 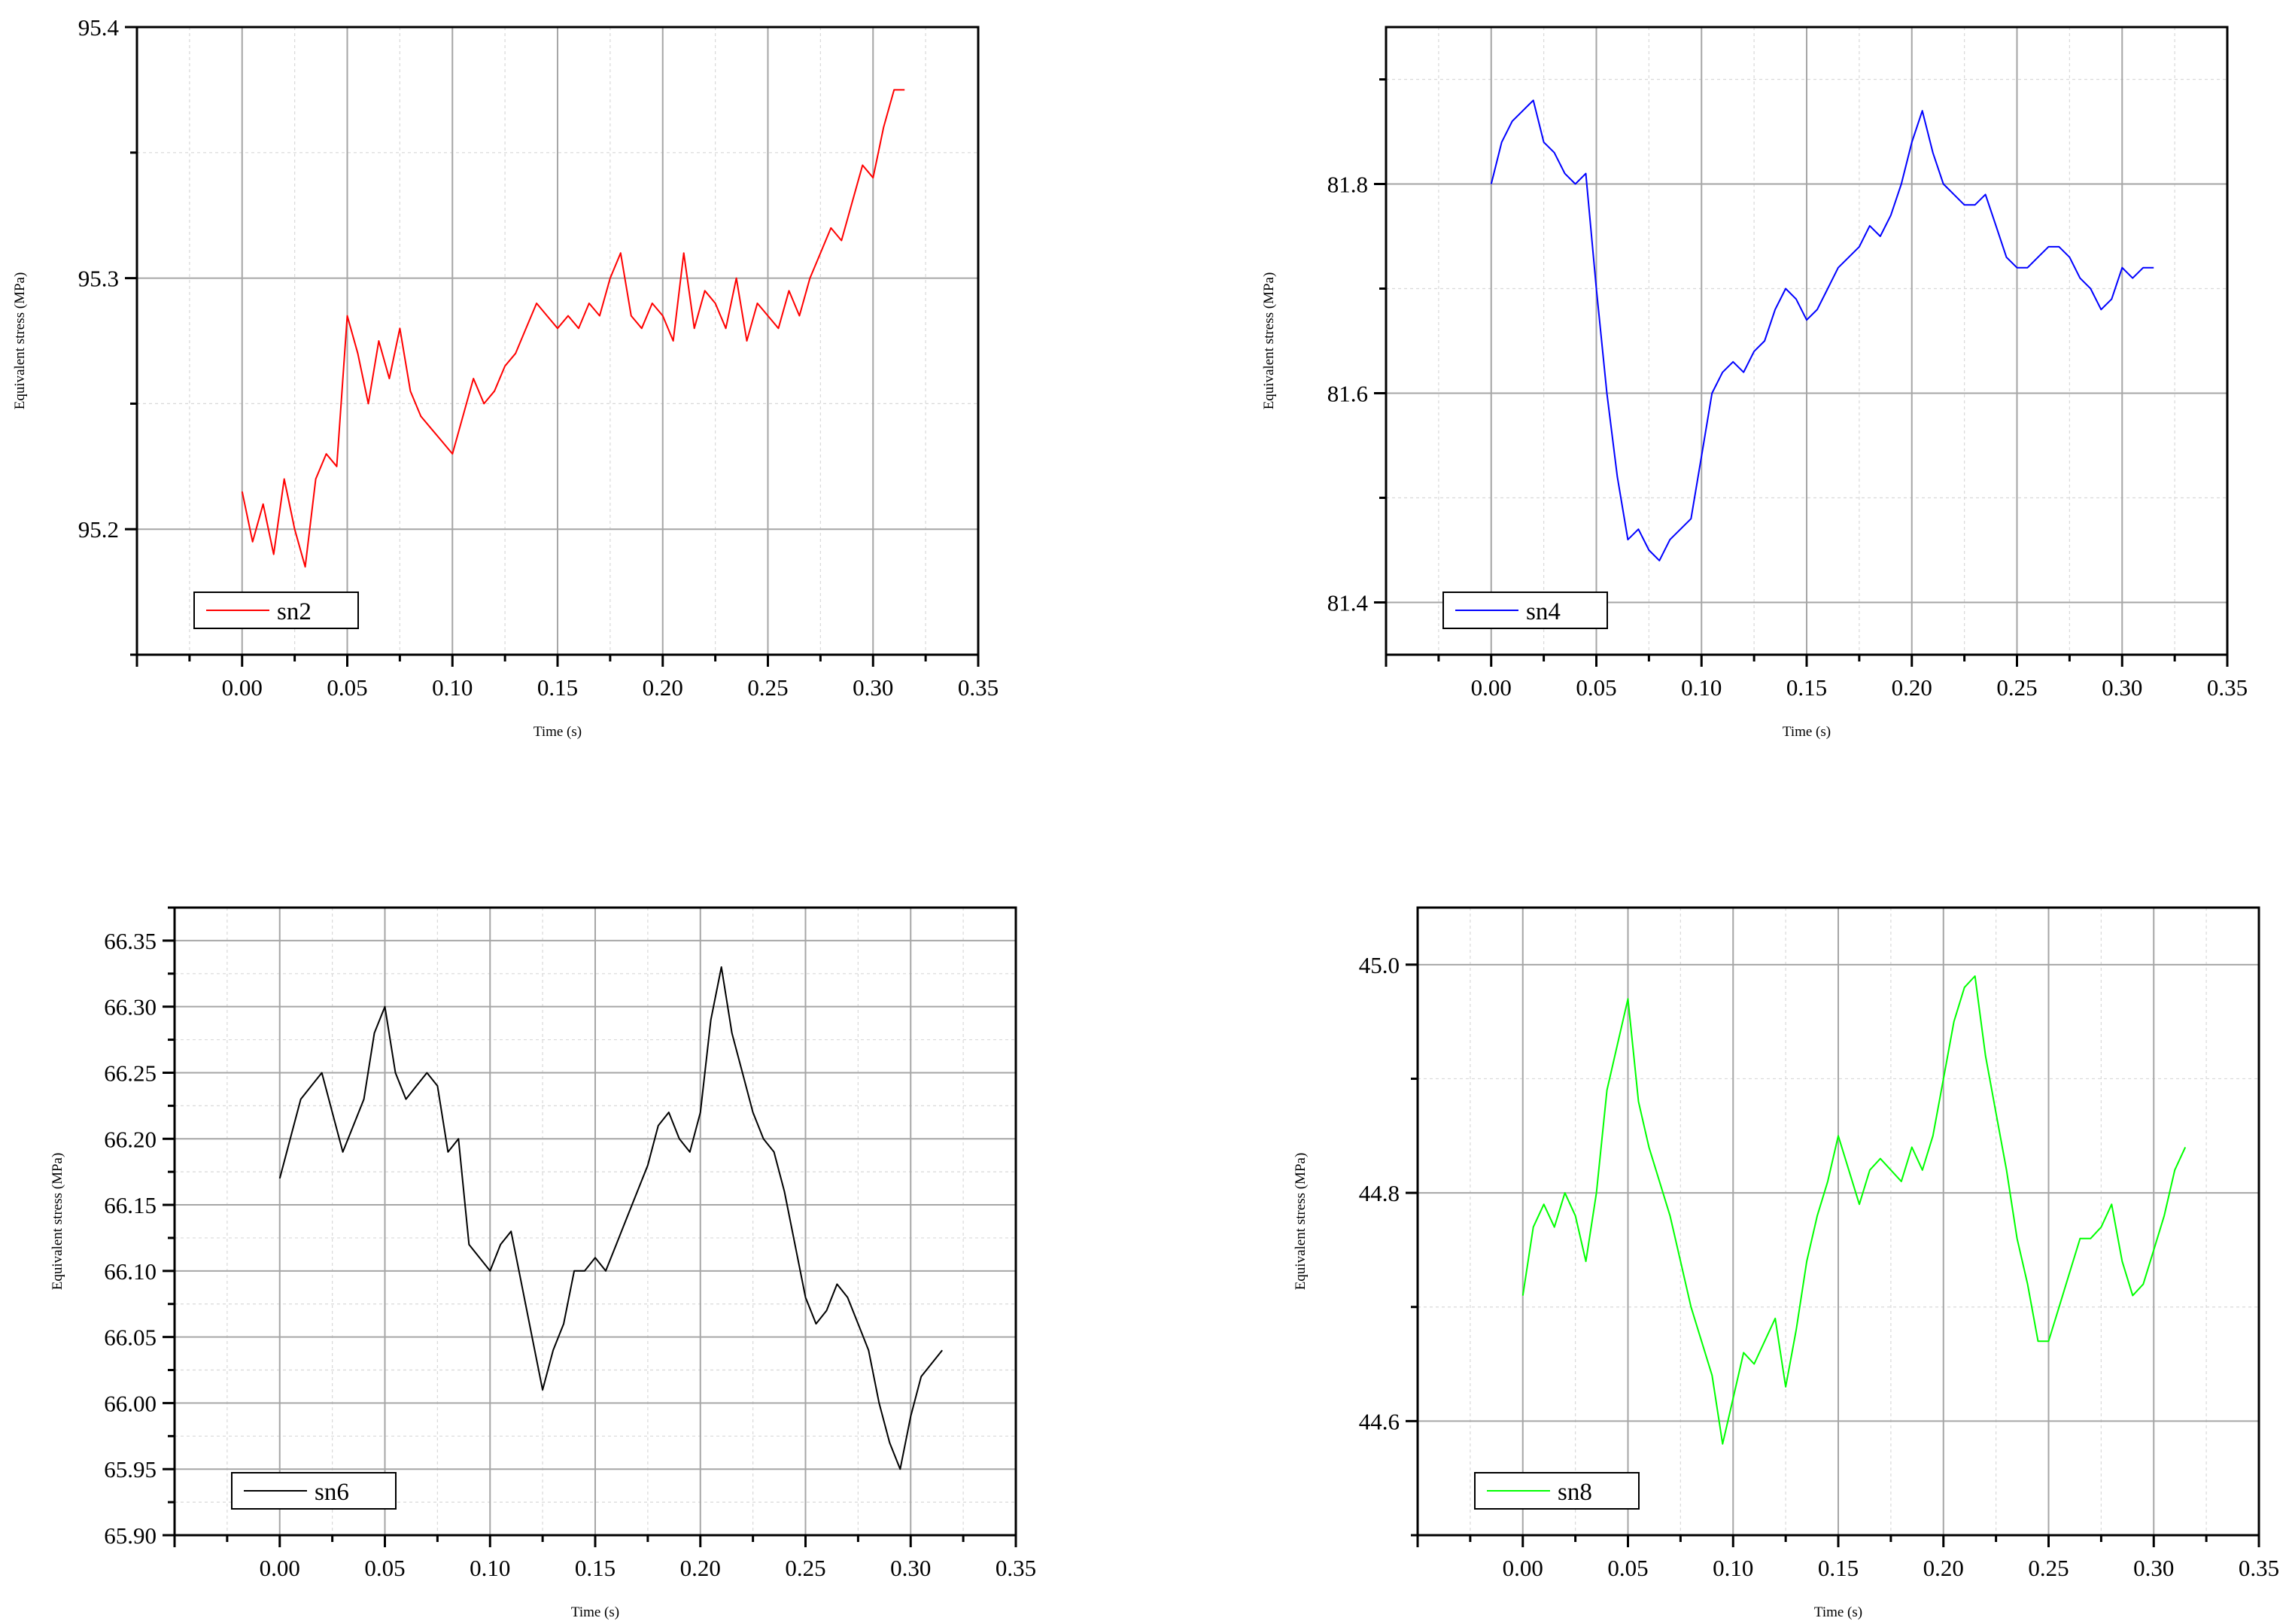 What do you see at coordinates (130, 1337) in the screenshot?
I see `y-tick-label: 66.05` at bounding box center [130, 1337].